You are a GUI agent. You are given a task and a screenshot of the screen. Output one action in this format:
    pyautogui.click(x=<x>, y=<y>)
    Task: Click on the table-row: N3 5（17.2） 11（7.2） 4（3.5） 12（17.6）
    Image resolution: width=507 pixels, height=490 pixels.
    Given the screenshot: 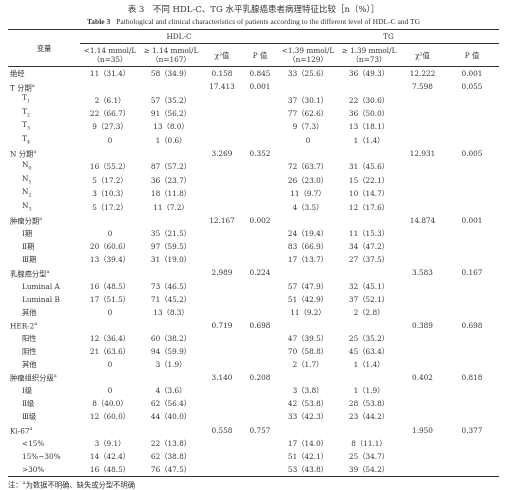 What is the action you would take?
    pyautogui.click(x=253, y=207)
    